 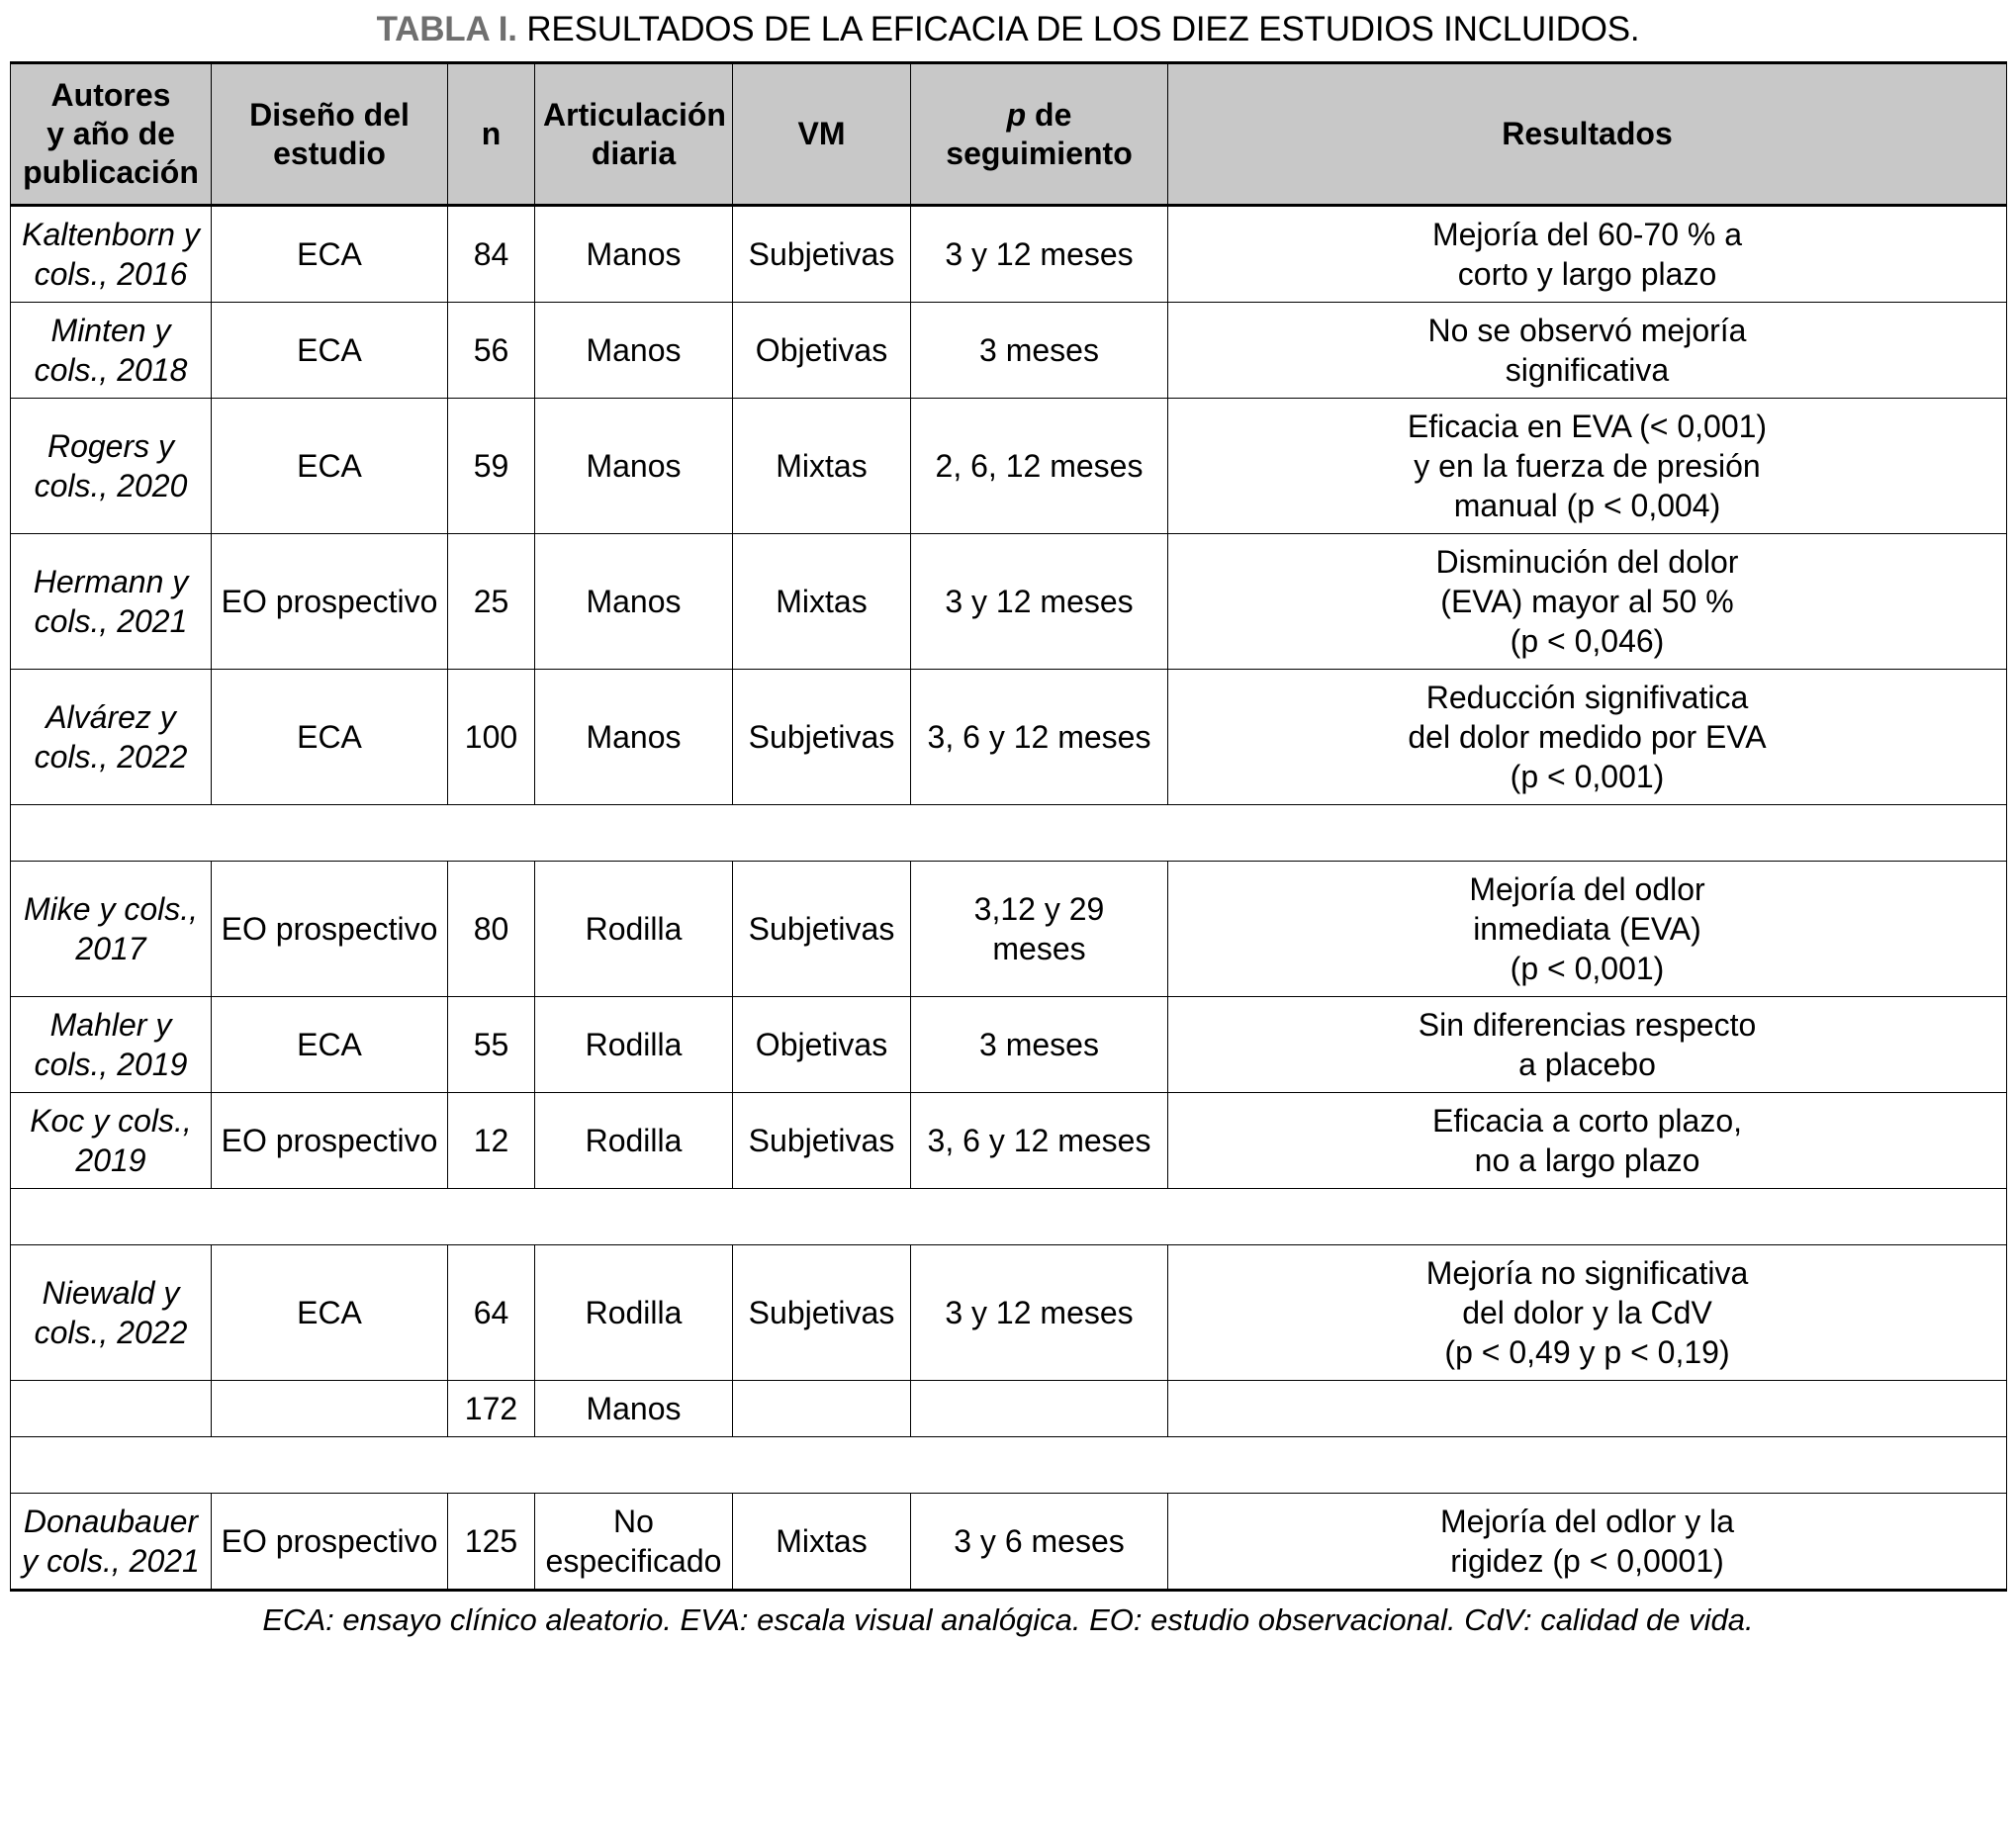 What do you see at coordinates (329, 1408) in the screenshot?
I see `cell-design` at bounding box center [329, 1408].